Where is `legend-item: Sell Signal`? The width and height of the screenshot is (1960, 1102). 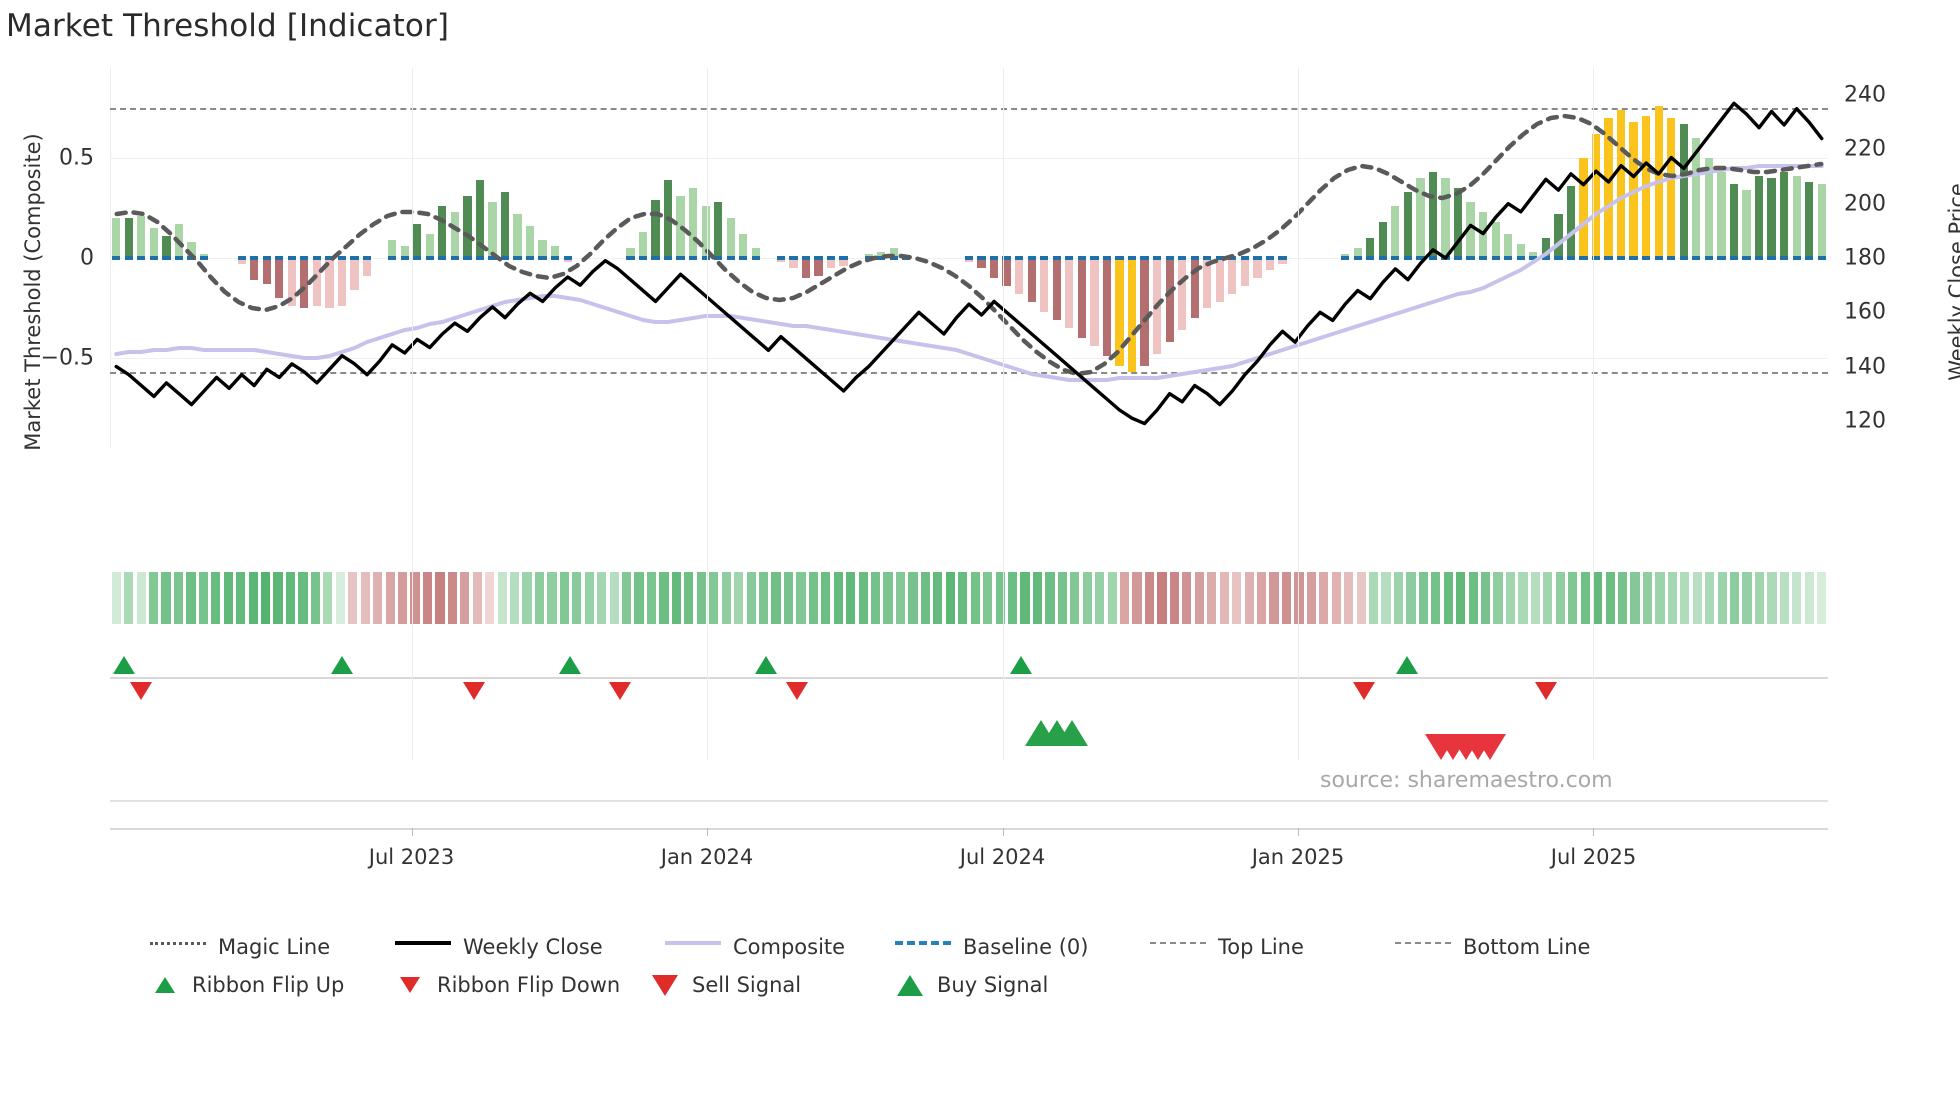
legend-item: Sell Signal is located at coordinates (725, 985).